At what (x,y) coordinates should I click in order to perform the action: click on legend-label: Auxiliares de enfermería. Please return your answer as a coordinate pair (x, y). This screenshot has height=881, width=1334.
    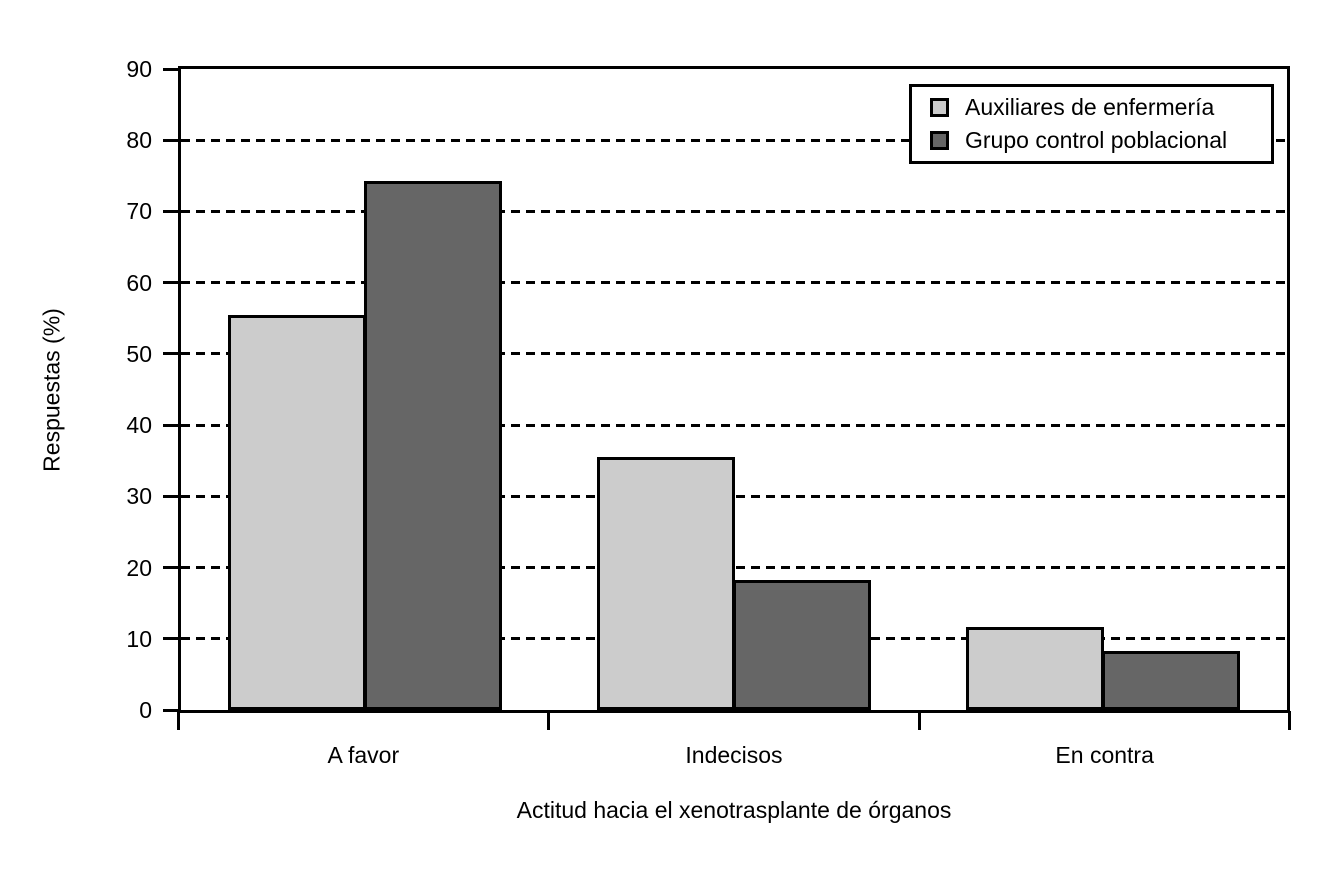
    Looking at the image, I should click on (1090, 107).